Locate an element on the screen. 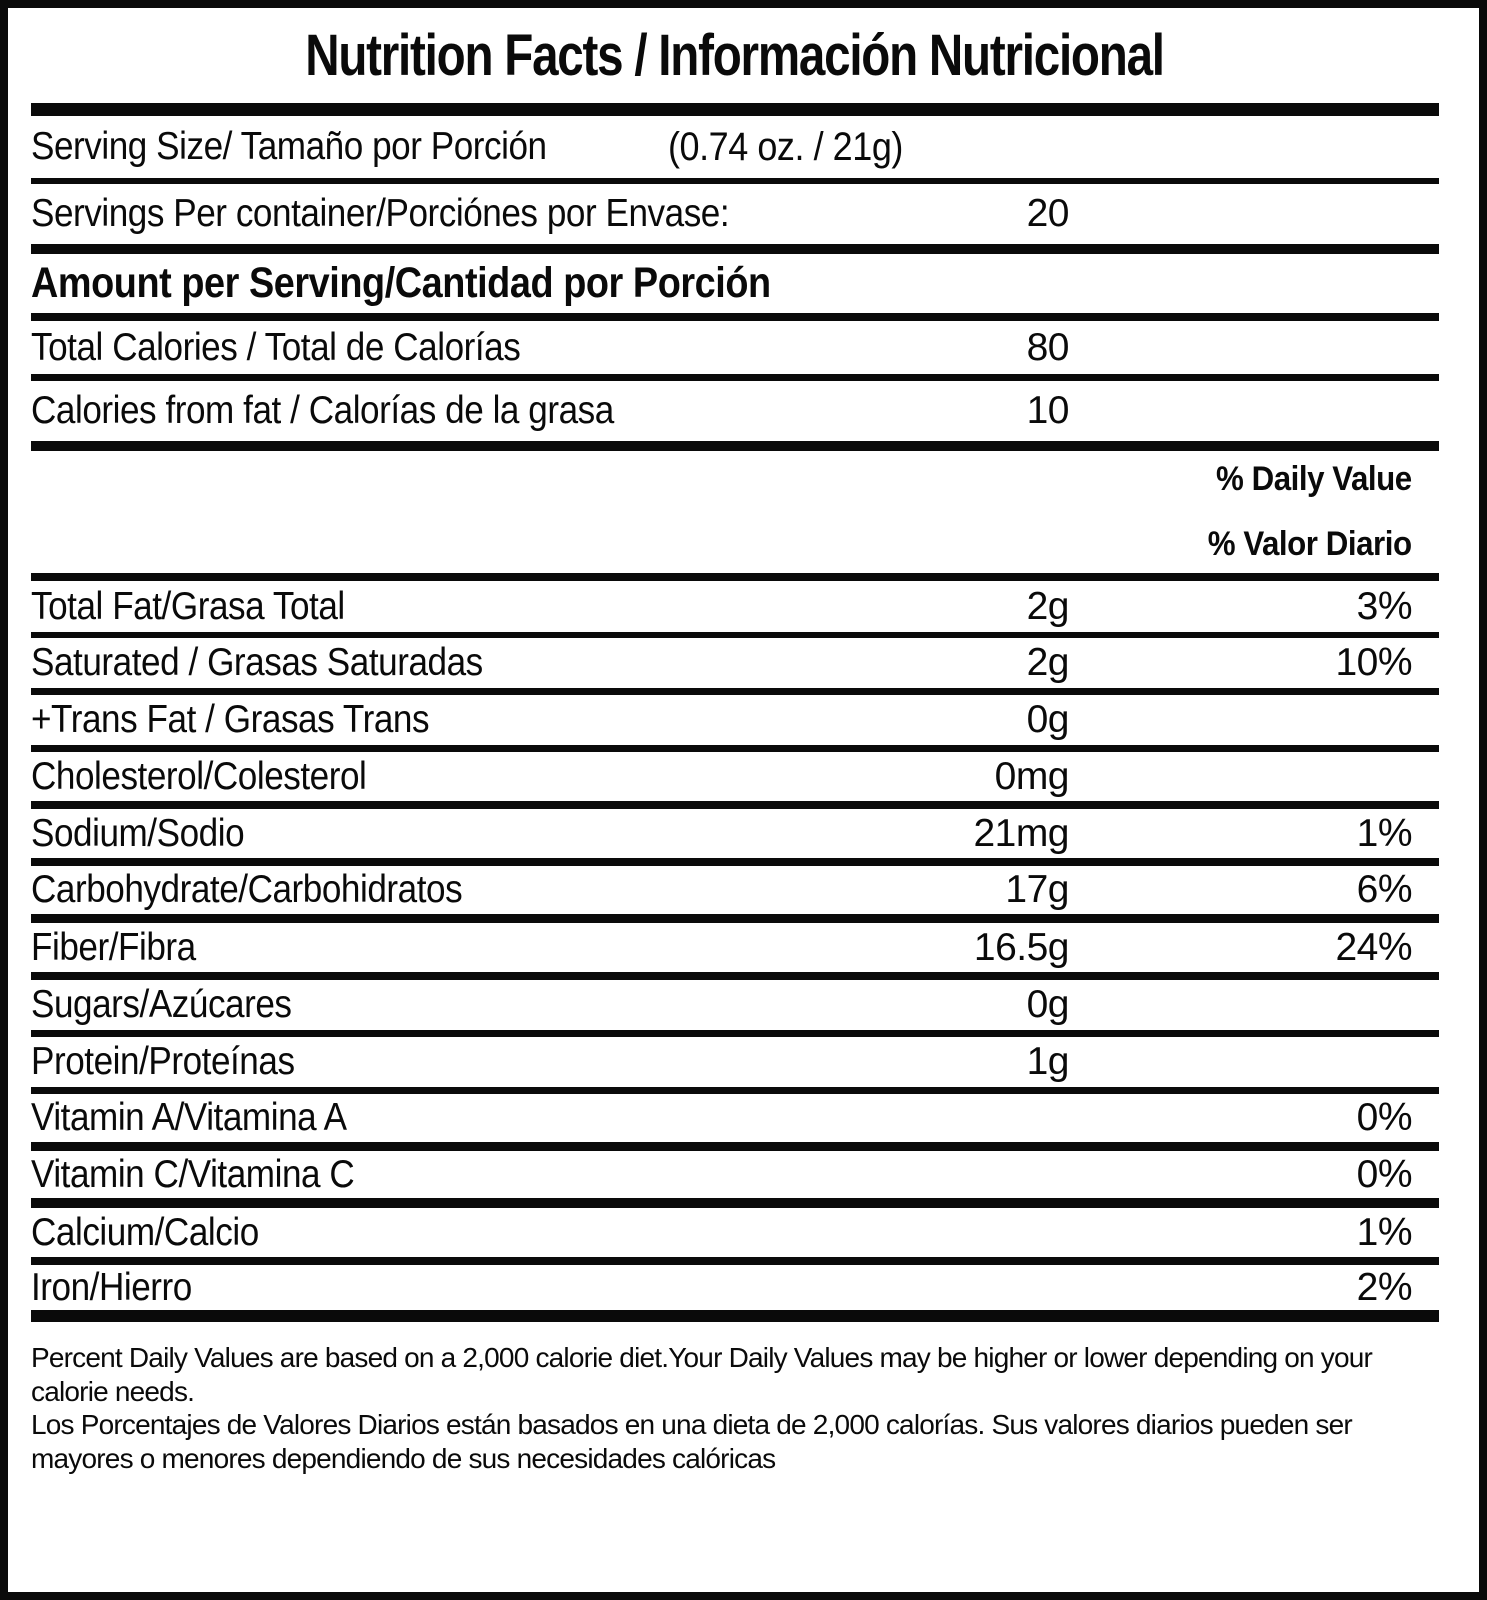  nutrient-row: Vitamin C/Vitamina C 0% is located at coordinates (735, 1179).